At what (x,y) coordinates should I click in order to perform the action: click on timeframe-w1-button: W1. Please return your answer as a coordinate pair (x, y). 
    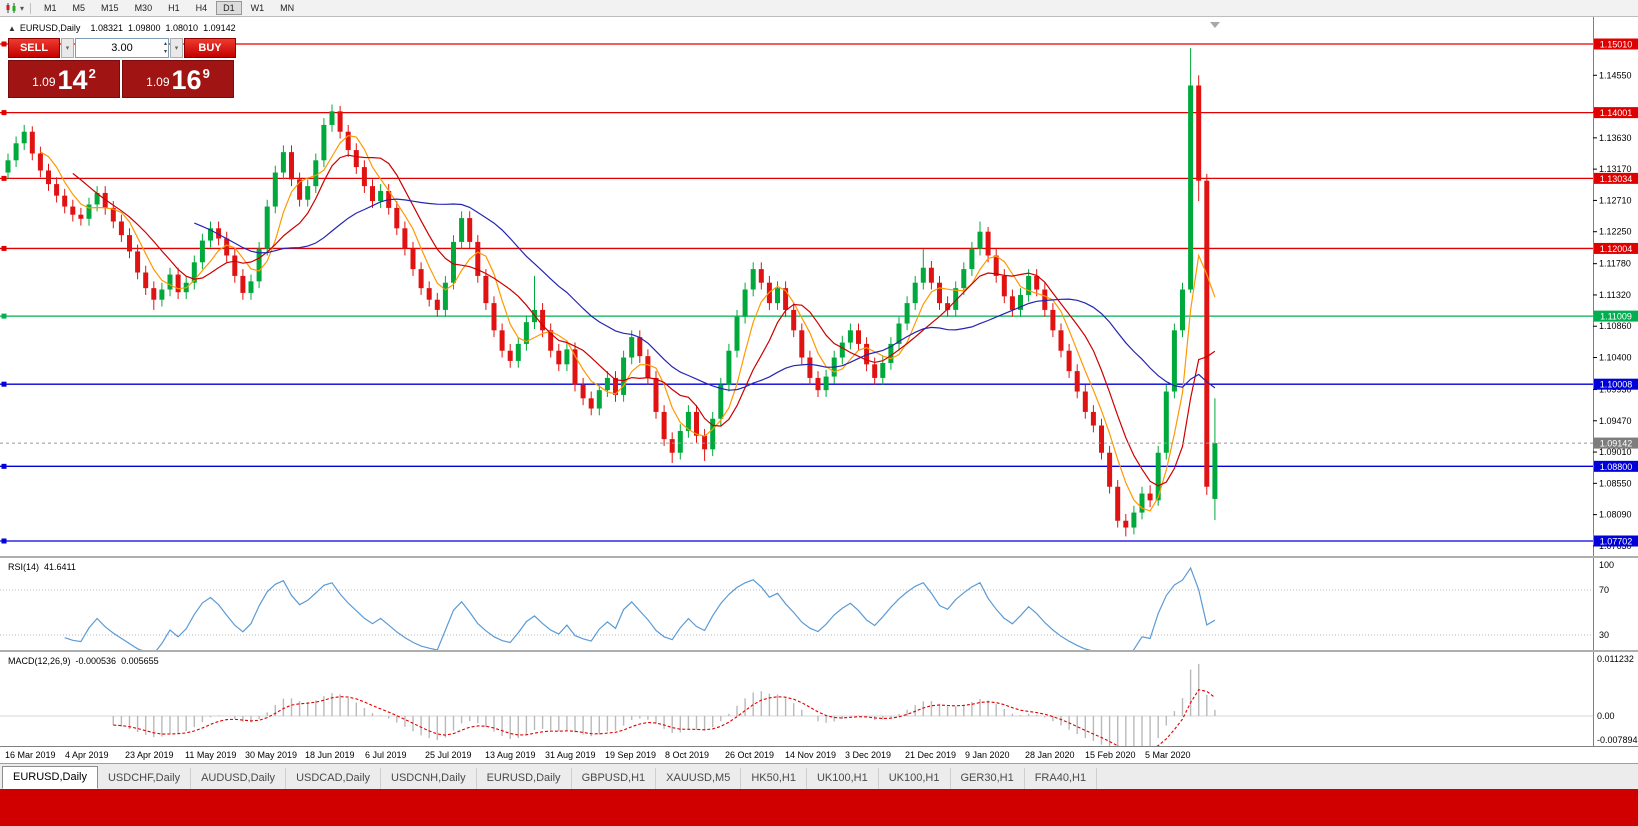
    Looking at the image, I should click on (257, 8).